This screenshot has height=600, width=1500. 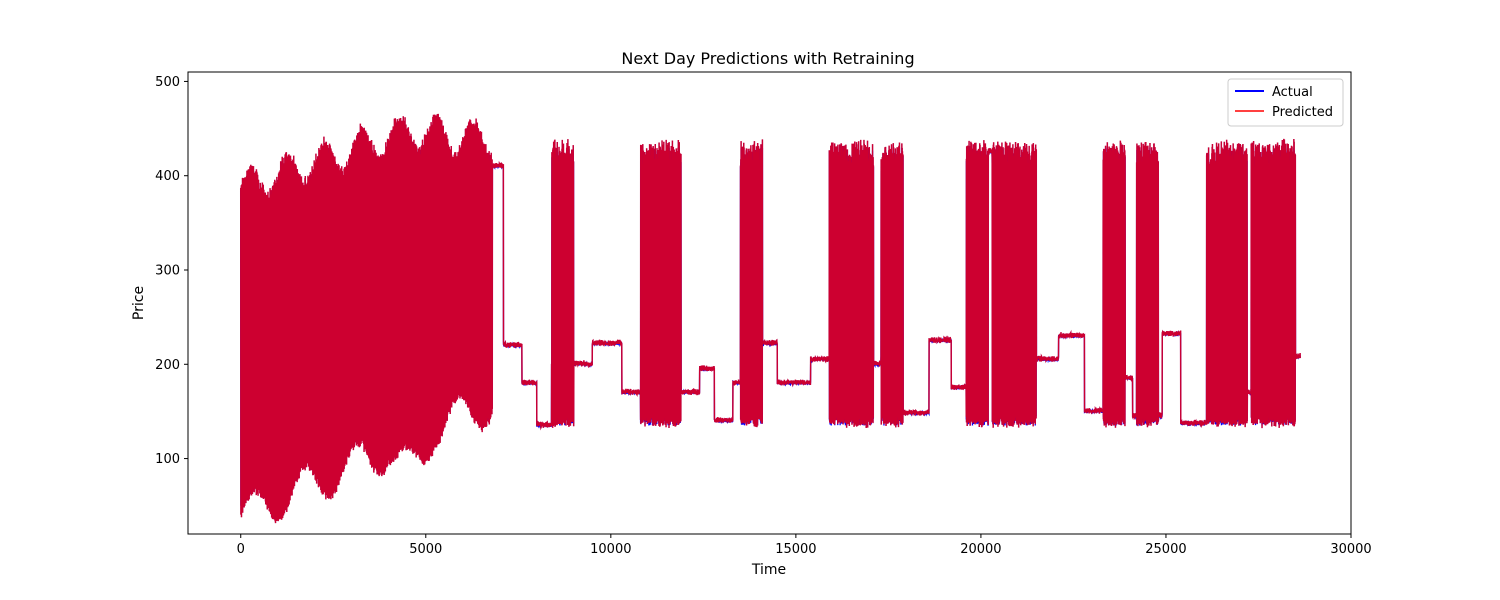 I want to click on x-tick-label: 15000, so click(x=795, y=549).